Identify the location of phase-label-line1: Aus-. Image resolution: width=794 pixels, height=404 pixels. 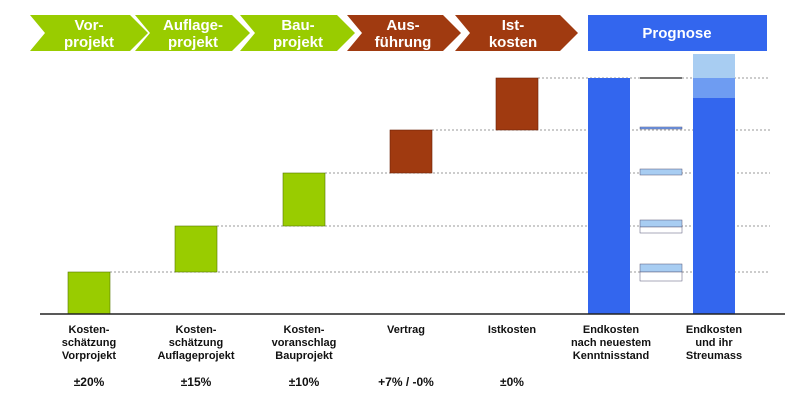
(402, 25).